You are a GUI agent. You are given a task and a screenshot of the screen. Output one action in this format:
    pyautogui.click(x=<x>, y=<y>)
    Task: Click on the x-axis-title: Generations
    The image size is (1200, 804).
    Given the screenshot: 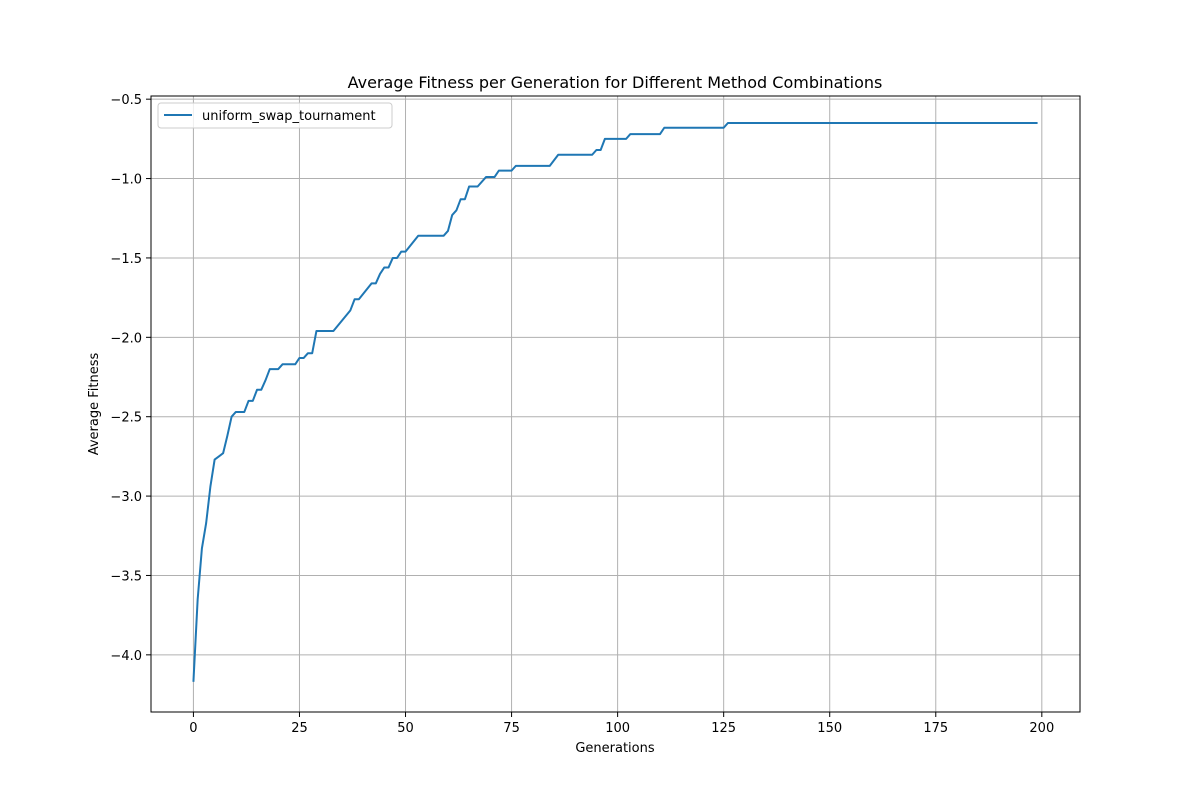 What is the action you would take?
    pyautogui.click(x=615, y=748)
    